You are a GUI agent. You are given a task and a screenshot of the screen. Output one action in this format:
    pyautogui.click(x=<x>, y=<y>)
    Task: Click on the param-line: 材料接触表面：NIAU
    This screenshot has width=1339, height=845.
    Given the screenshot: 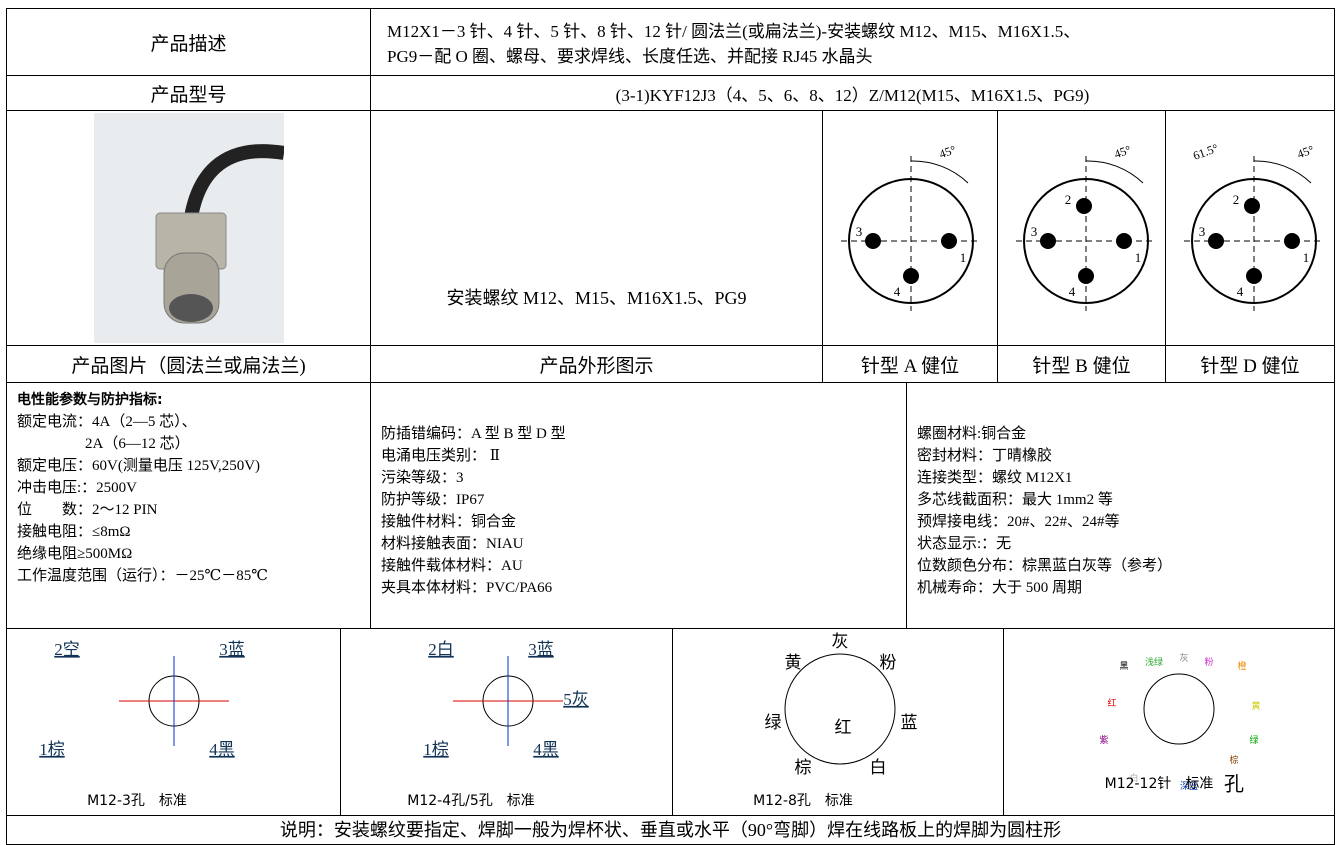 What is the action you would take?
    pyautogui.click(x=452, y=544)
    